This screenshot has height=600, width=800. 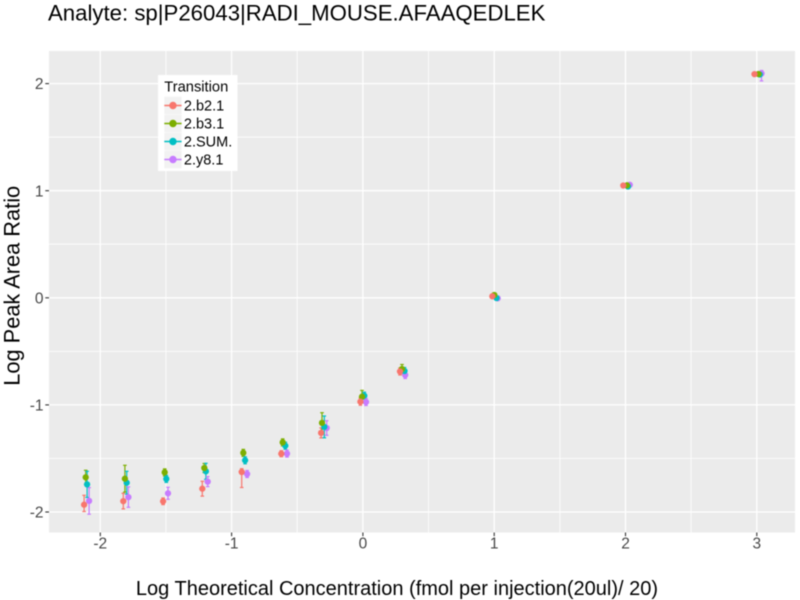 What do you see at coordinates (204, 160) in the screenshot?
I see `svg-text: 2.y8.1` at bounding box center [204, 160].